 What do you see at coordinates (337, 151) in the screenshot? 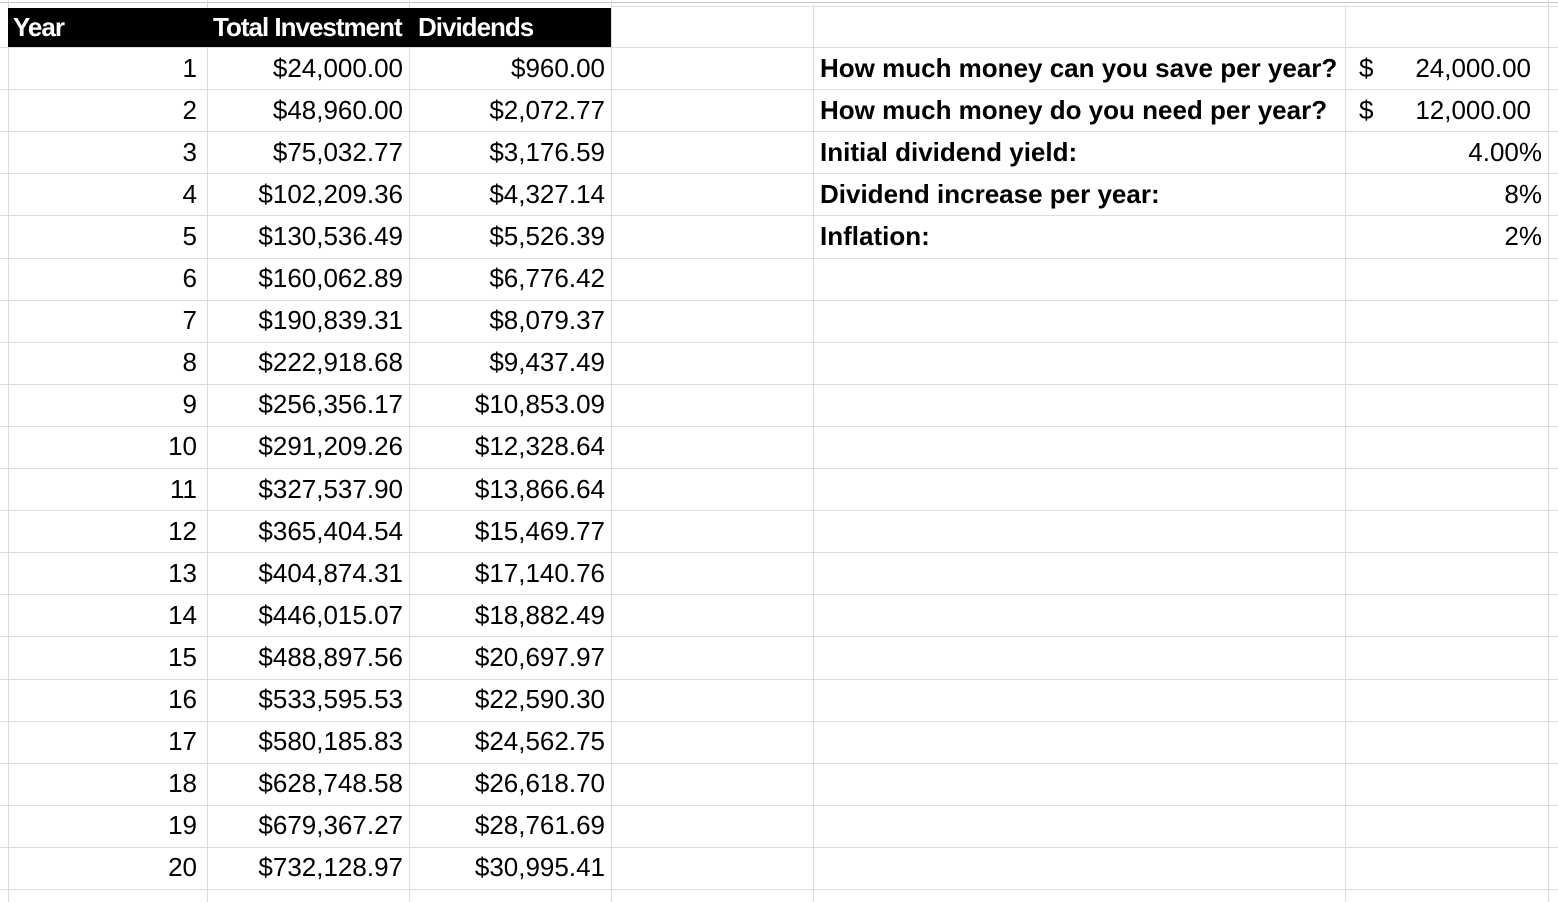
I see `total-investment-cell: $75,032.77` at bounding box center [337, 151].